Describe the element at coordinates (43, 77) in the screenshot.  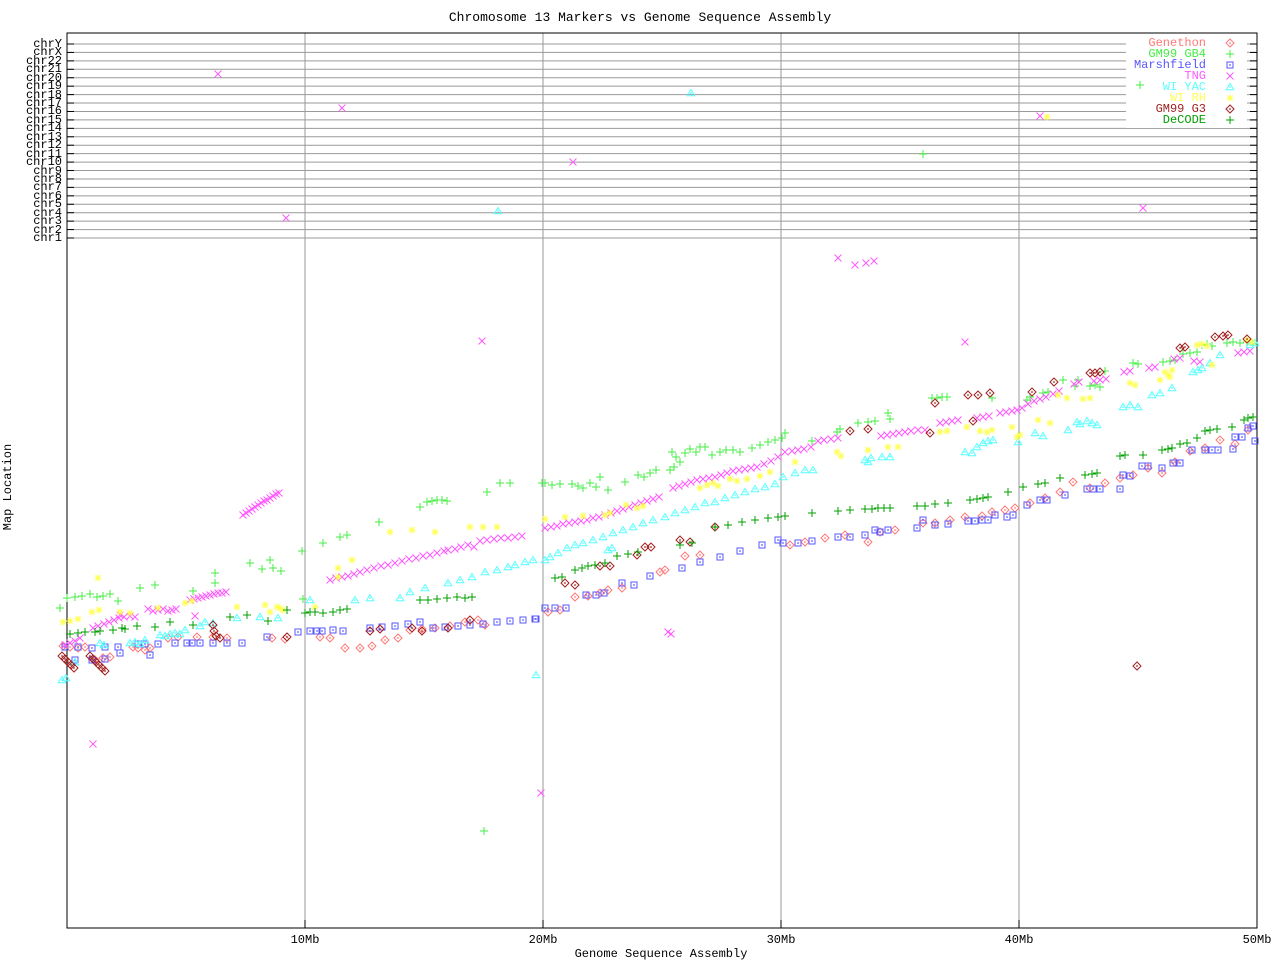
I see `chr-label-chr20: chr20` at that location.